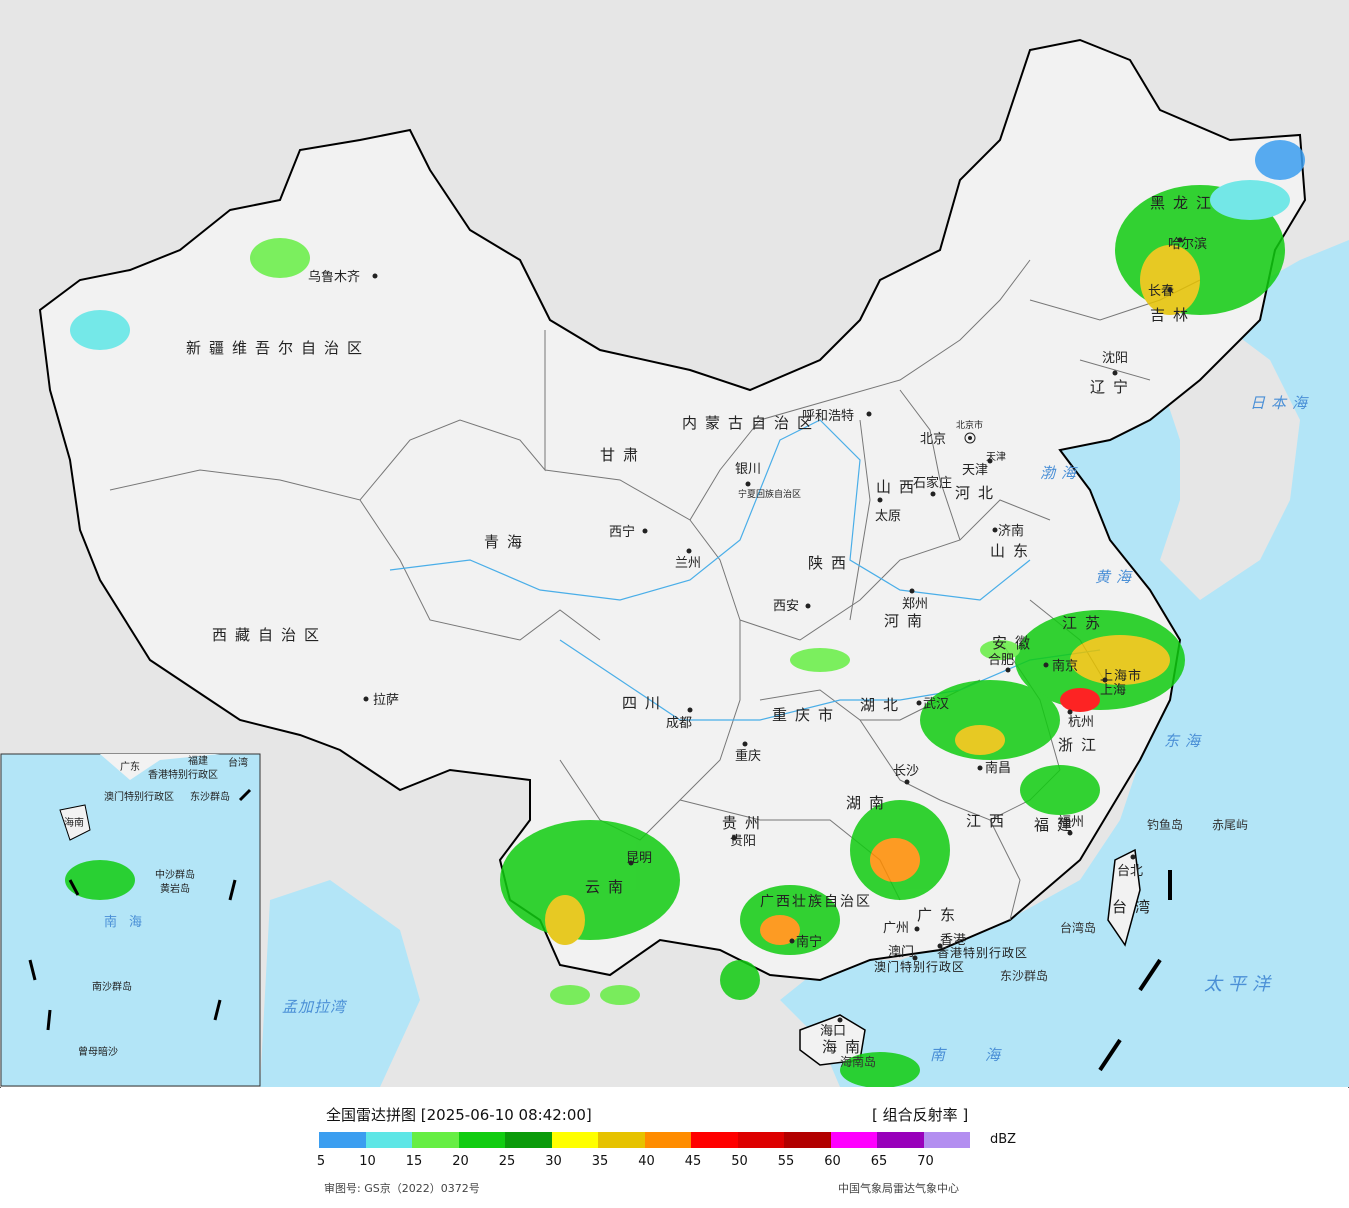  I want to click on scale-tick: 25, so click(507, 1161).